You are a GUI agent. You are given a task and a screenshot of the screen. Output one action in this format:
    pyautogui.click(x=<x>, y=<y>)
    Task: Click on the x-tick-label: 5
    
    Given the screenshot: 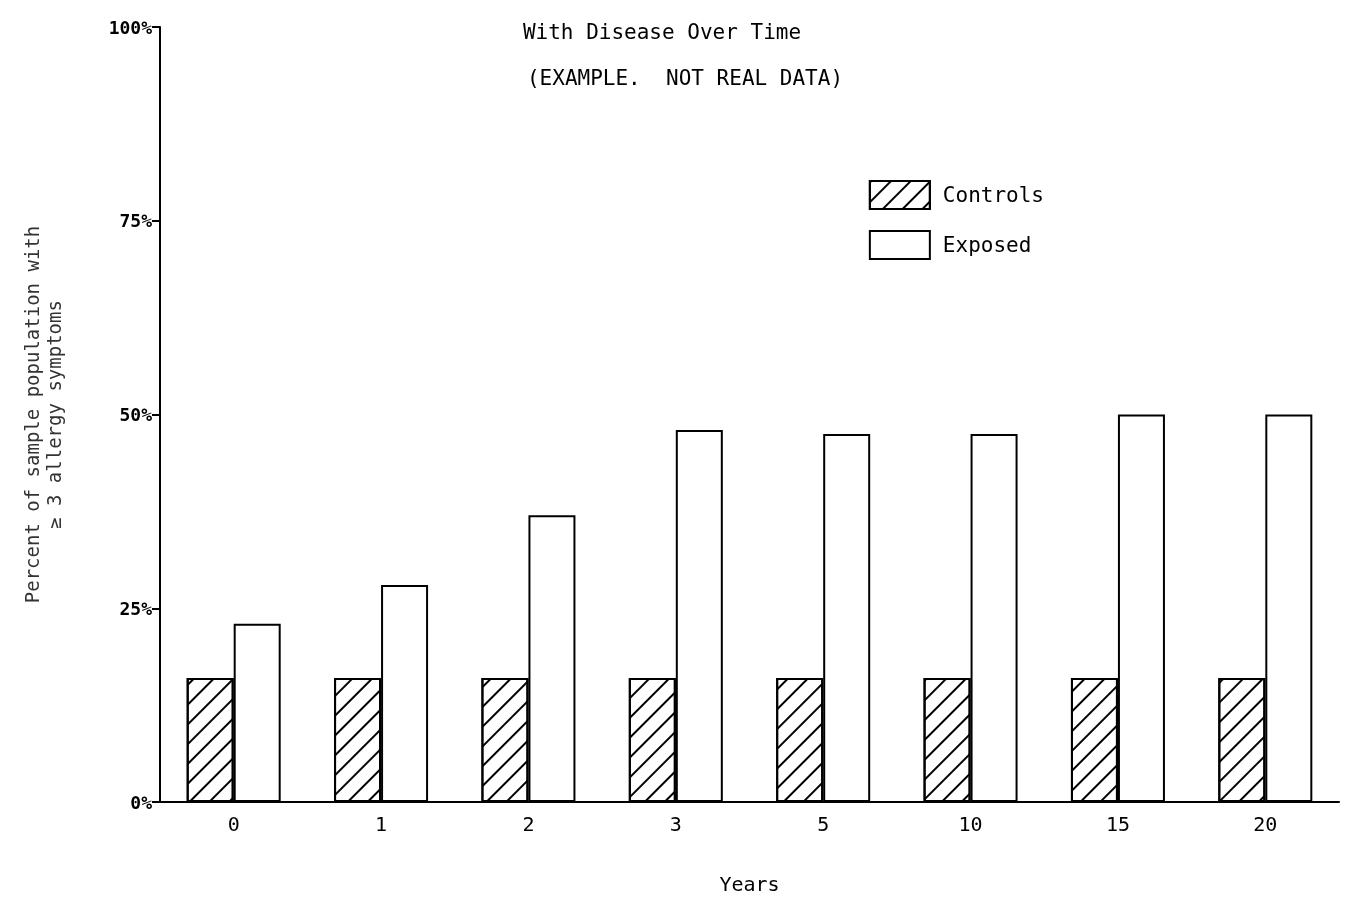 What is the action you would take?
    pyautogui.click(x=823, y=824)
    